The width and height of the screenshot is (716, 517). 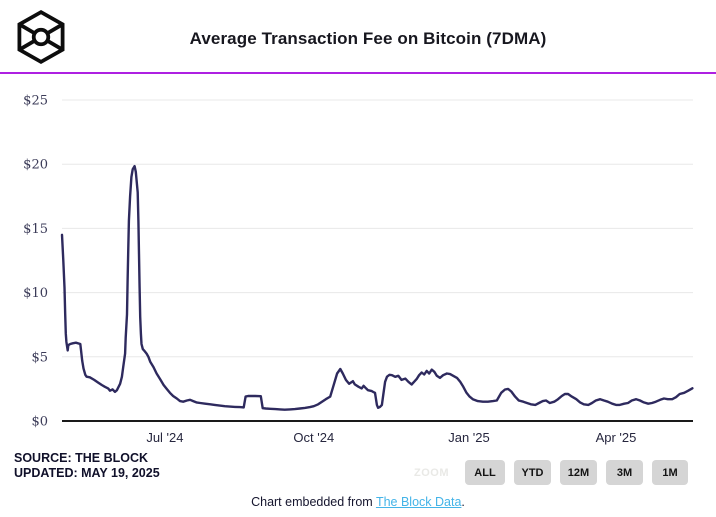 I want to click on y-tick-label-5: $5, so click(x=39, y=357).